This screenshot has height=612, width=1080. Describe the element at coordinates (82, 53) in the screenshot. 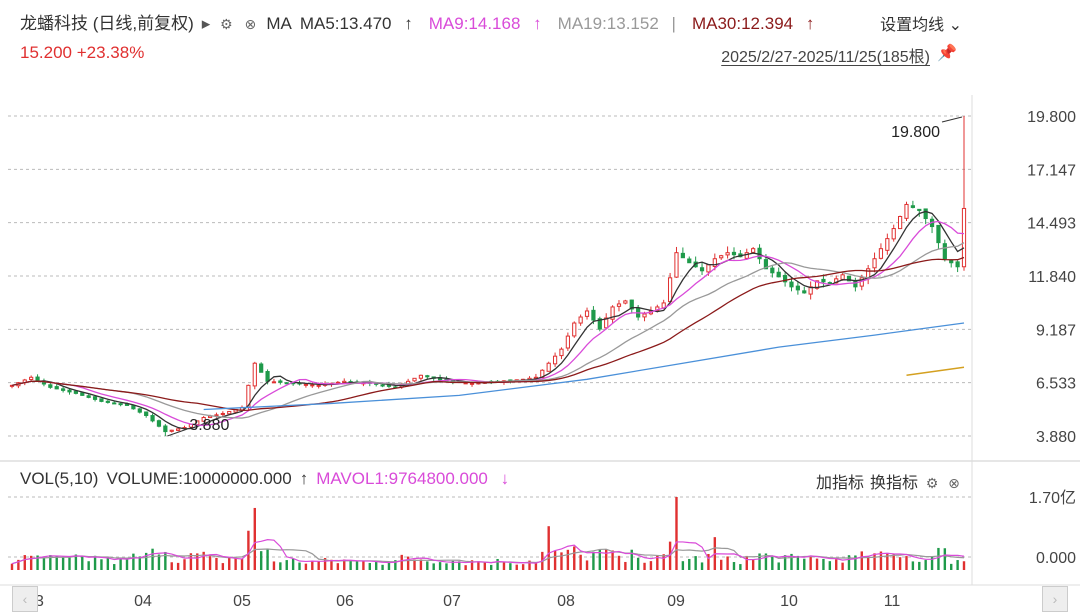

I see `price-summary: 15.200 +23.38%` at that location.